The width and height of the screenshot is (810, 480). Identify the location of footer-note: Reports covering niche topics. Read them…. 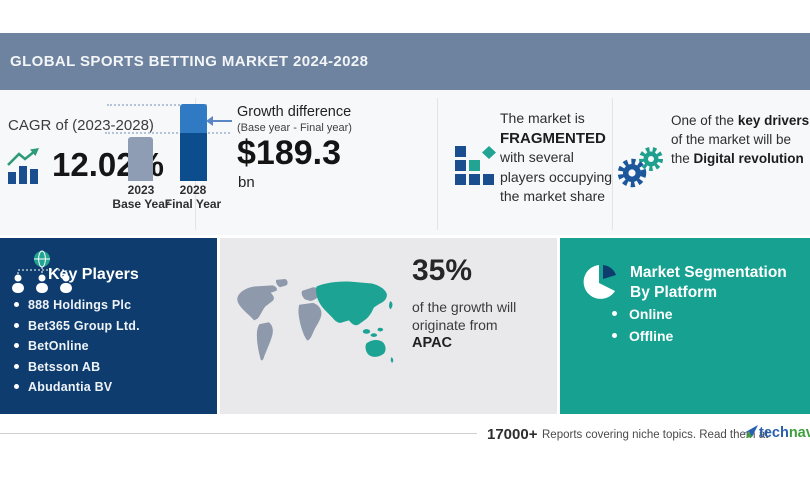
(655, 435).